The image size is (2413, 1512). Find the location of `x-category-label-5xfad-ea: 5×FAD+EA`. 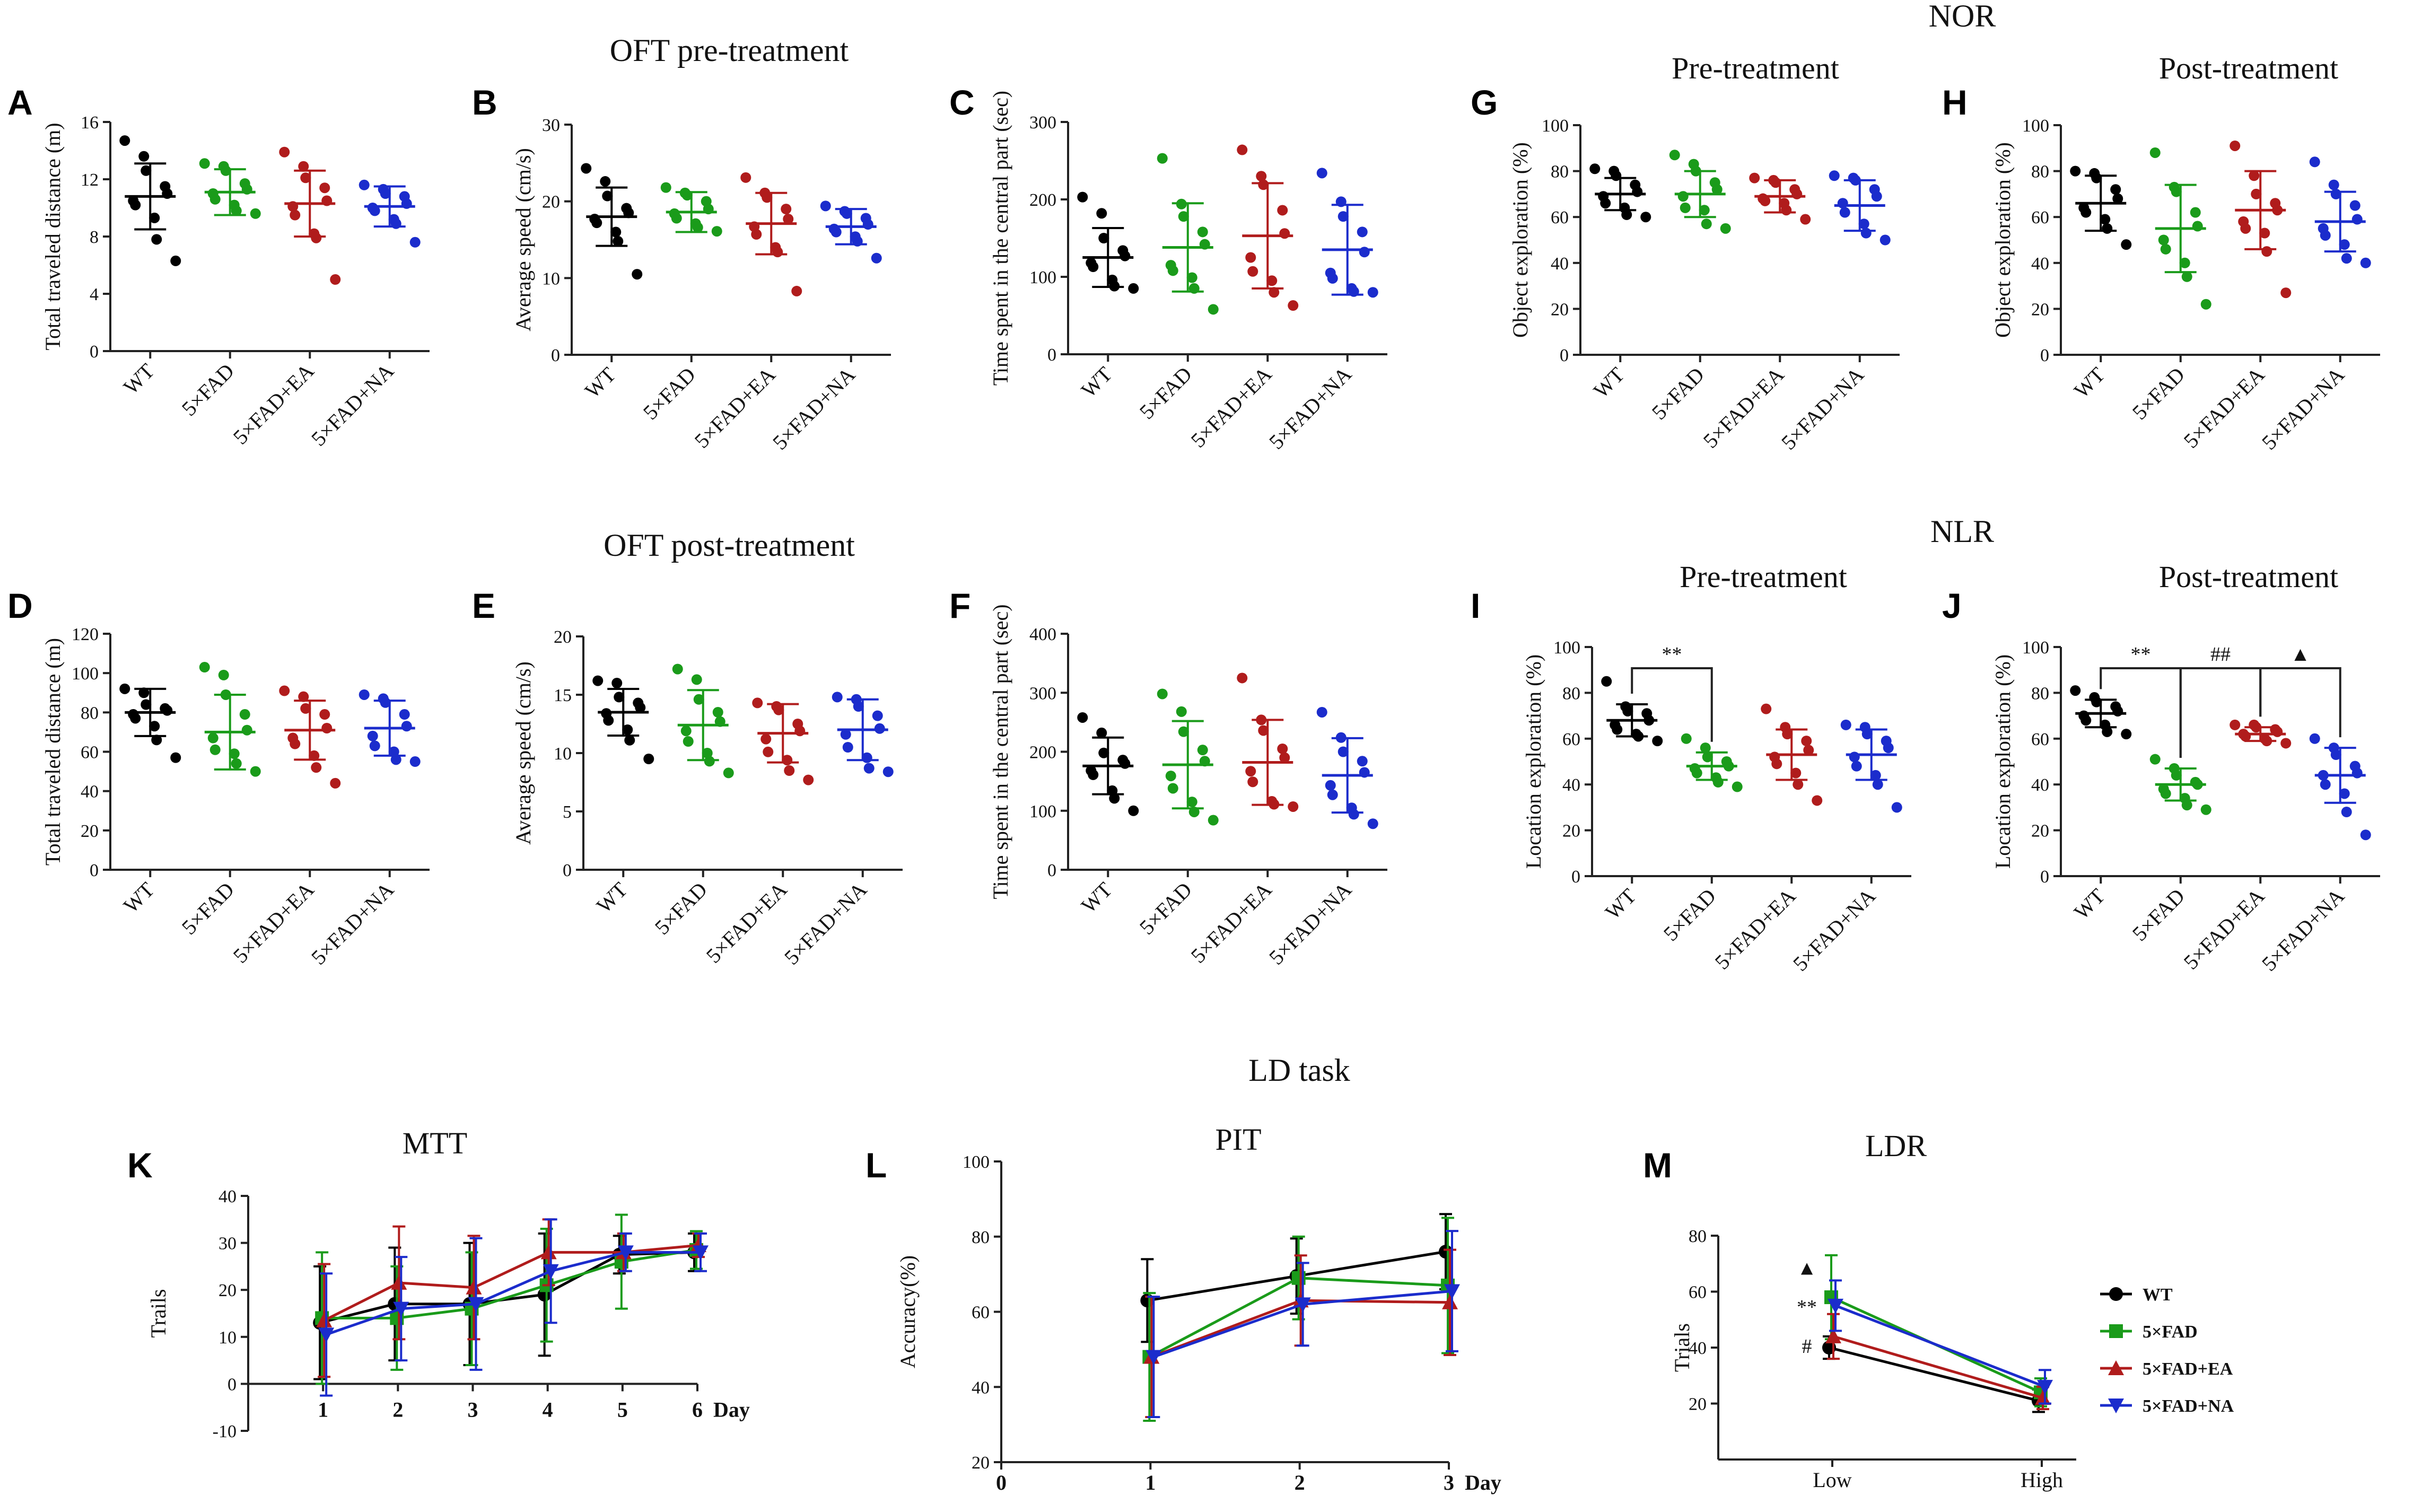

x-category-label-5xfad-ea: 5×FAD+EA is located at coordinates (274, 922).